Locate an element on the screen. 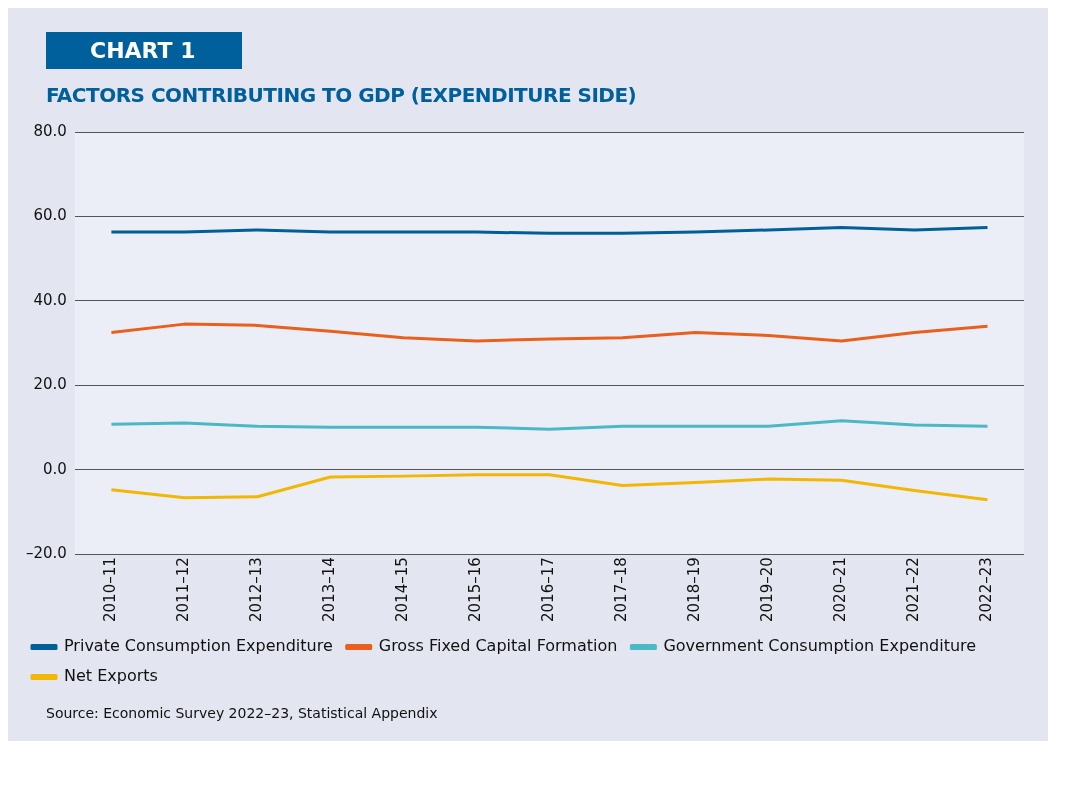  x-tick-label: 2016–17 is located at coordinates (548, 589).